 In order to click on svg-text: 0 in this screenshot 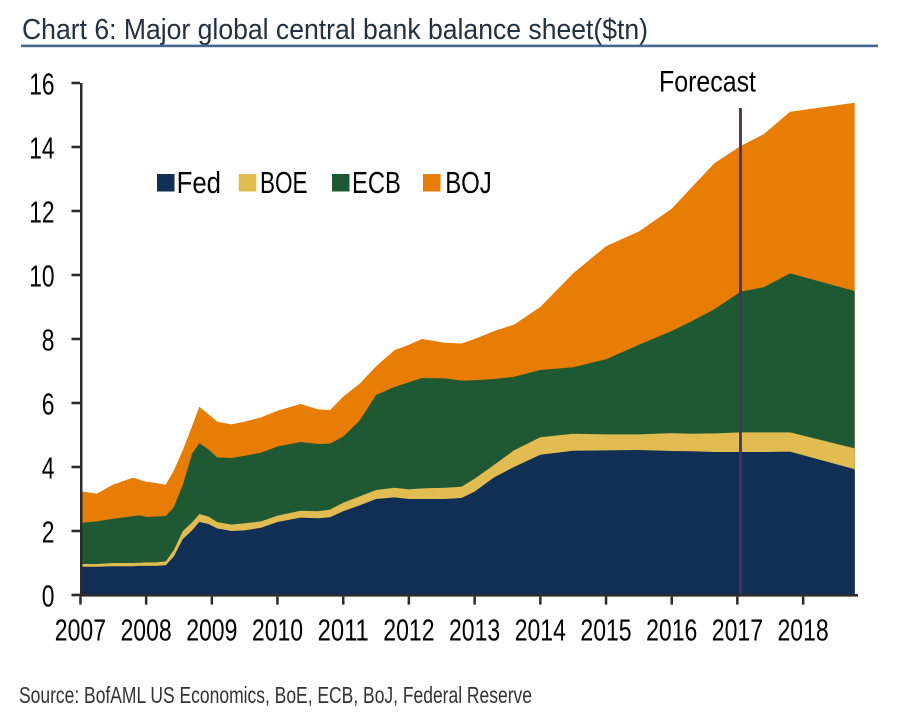, I will do `click(48, 595)`.